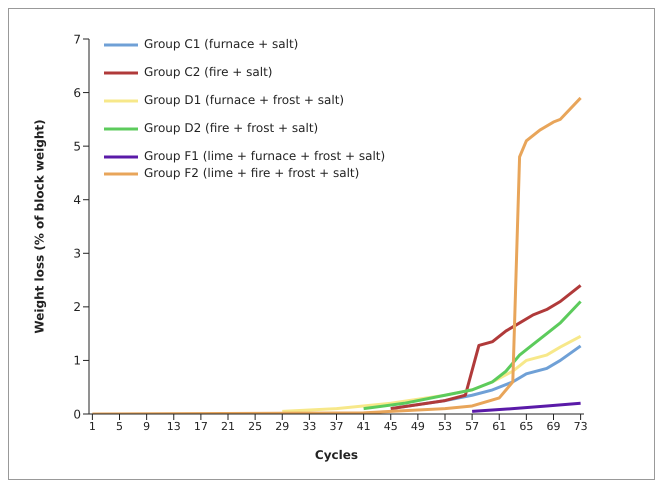 The height and width of the screenshot is (492, 665). Describe the element at coordinates (77, 361) in the screenshot. I see `y-tick-label: 1` at that location.